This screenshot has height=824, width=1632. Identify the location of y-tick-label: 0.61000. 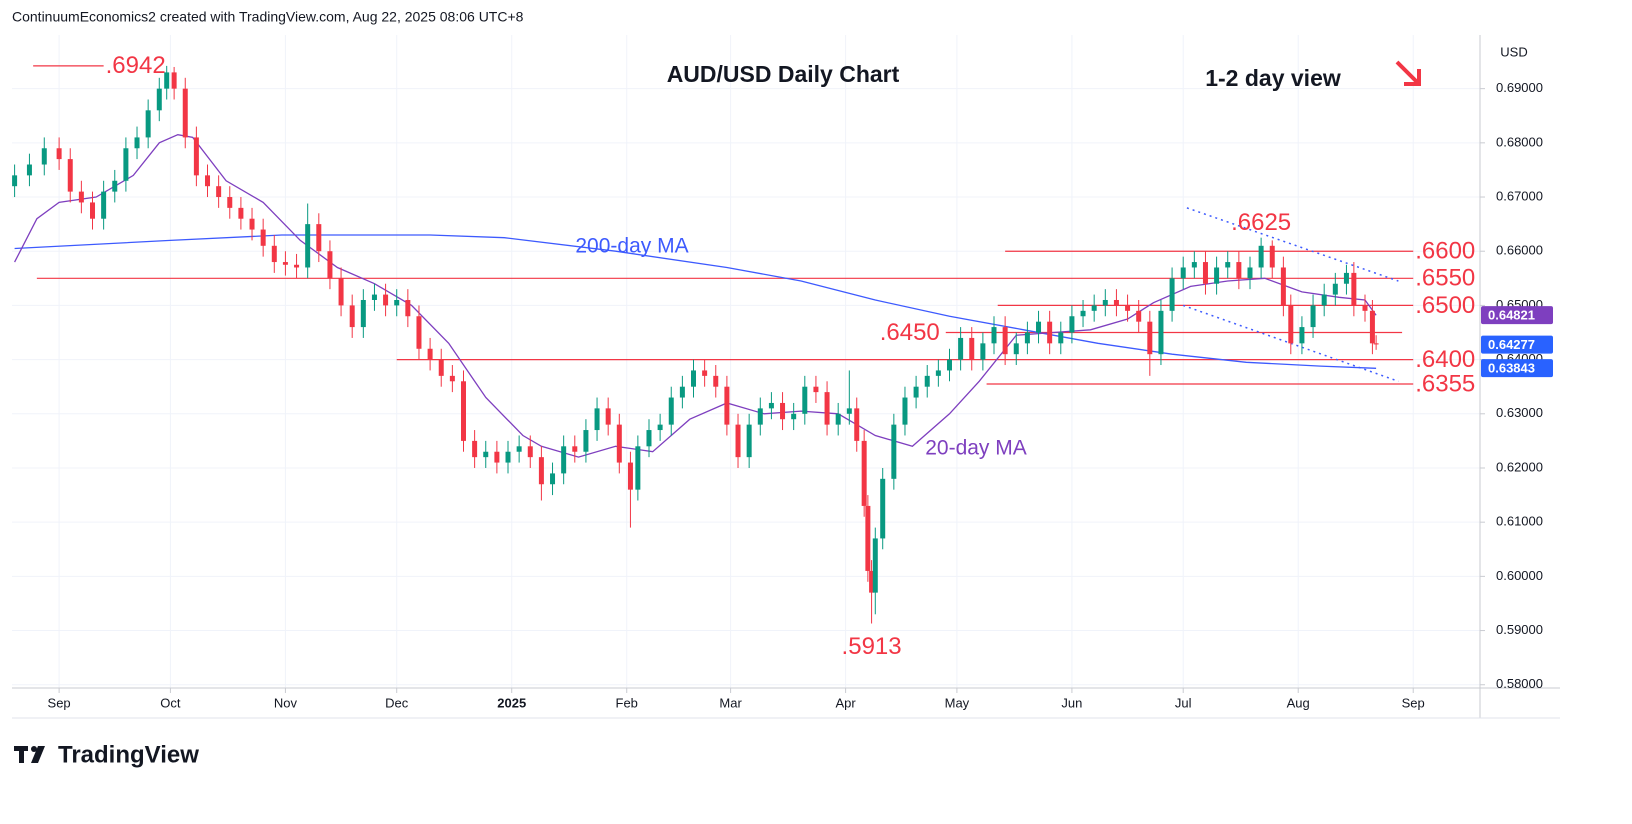
(1519, 521).